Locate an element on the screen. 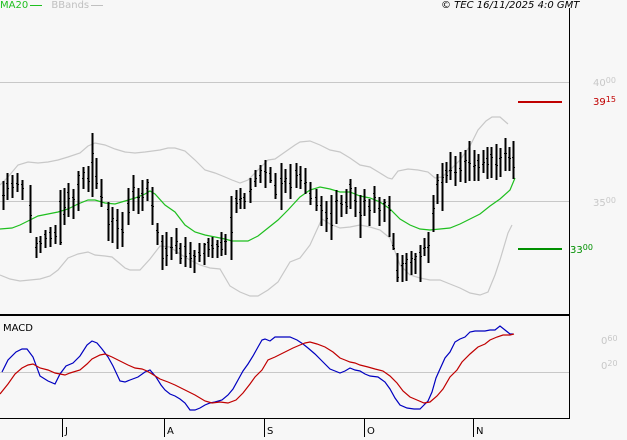 The width and height of the screenshot is (627, 440). month-label-n: N is located at coordinates (480, 431).